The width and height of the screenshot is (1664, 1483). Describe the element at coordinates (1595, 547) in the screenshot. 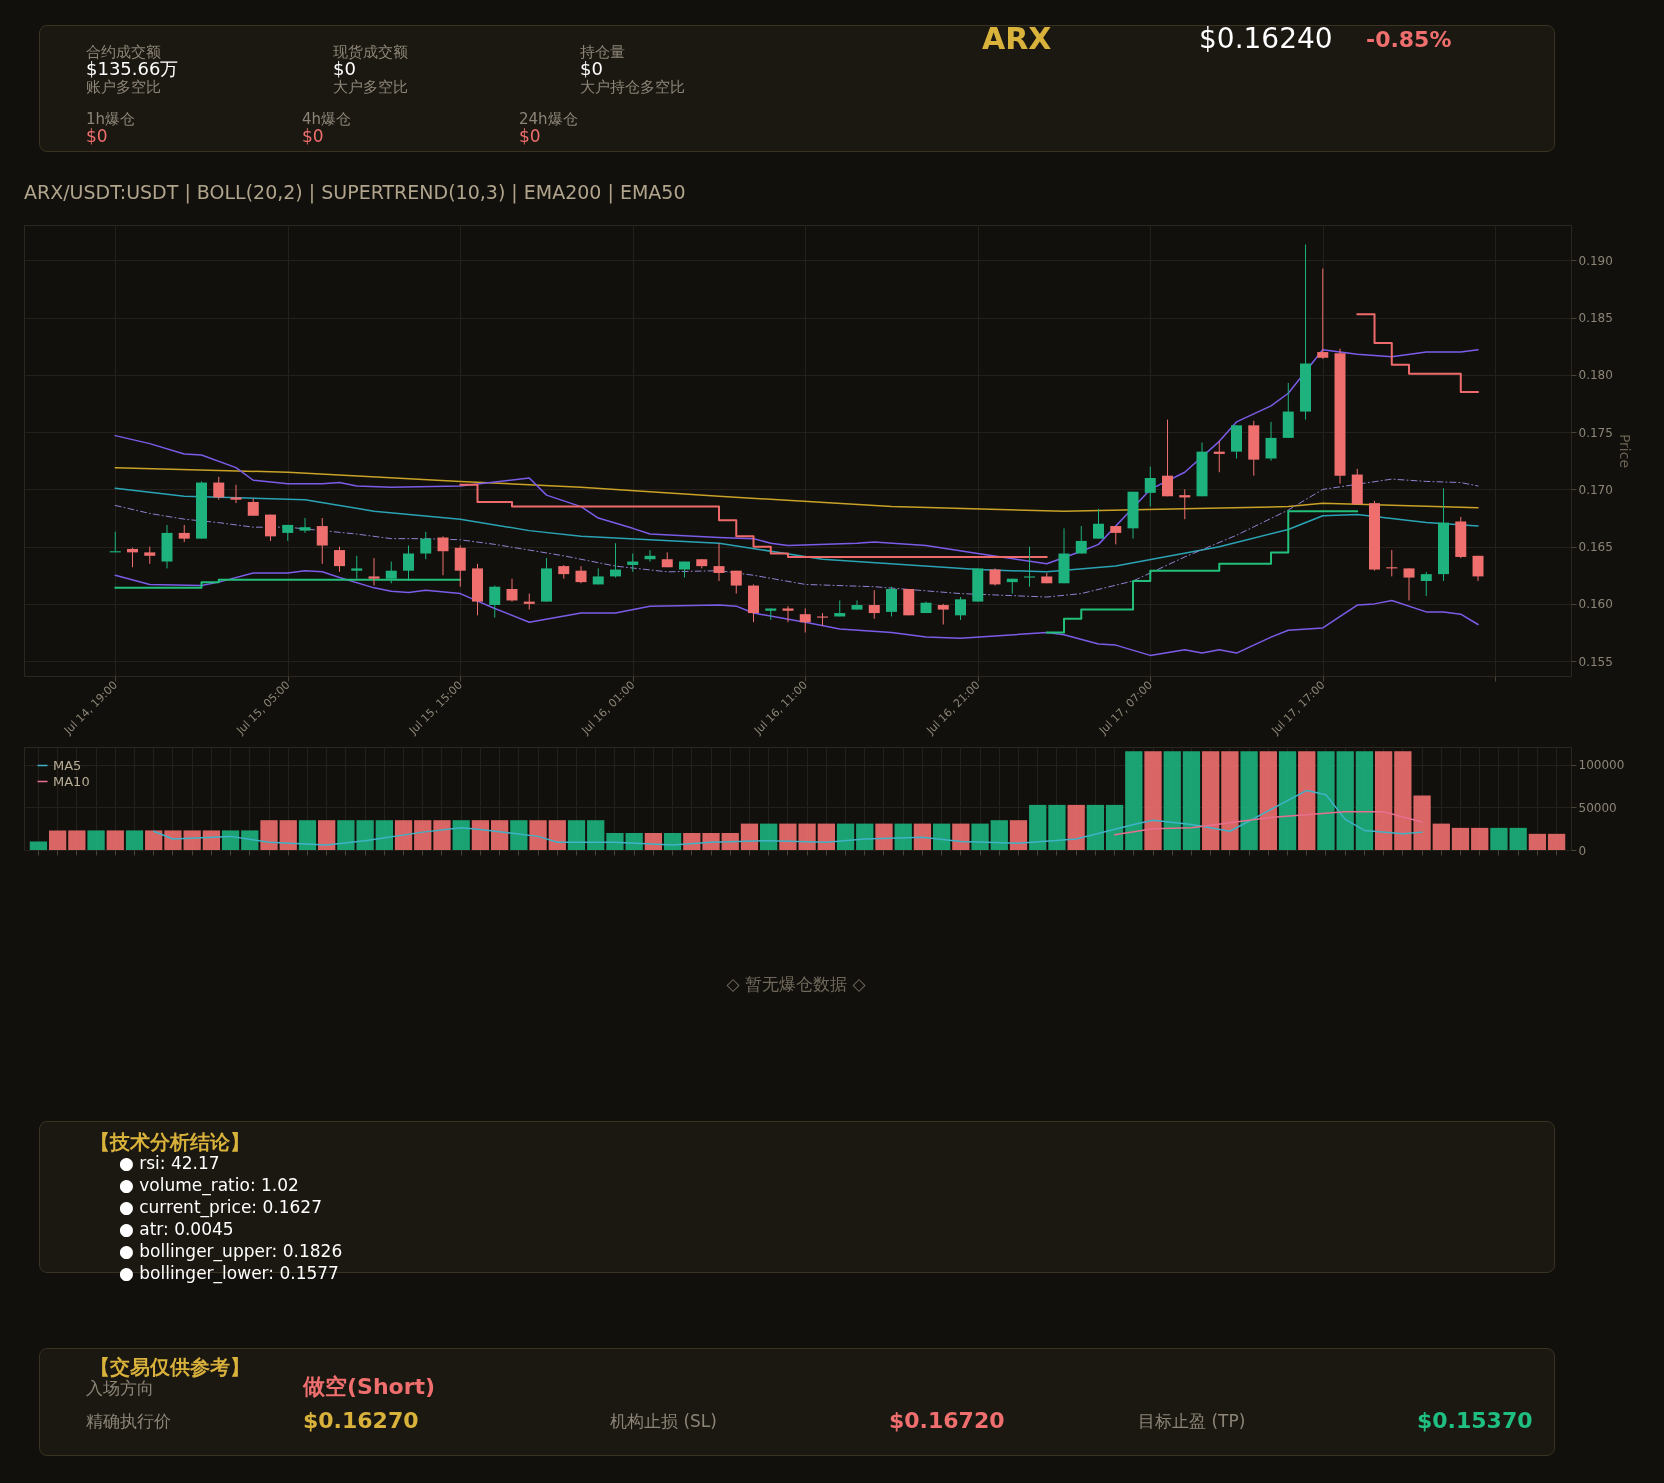

I see `y-tick-label: 0.165` at that location.